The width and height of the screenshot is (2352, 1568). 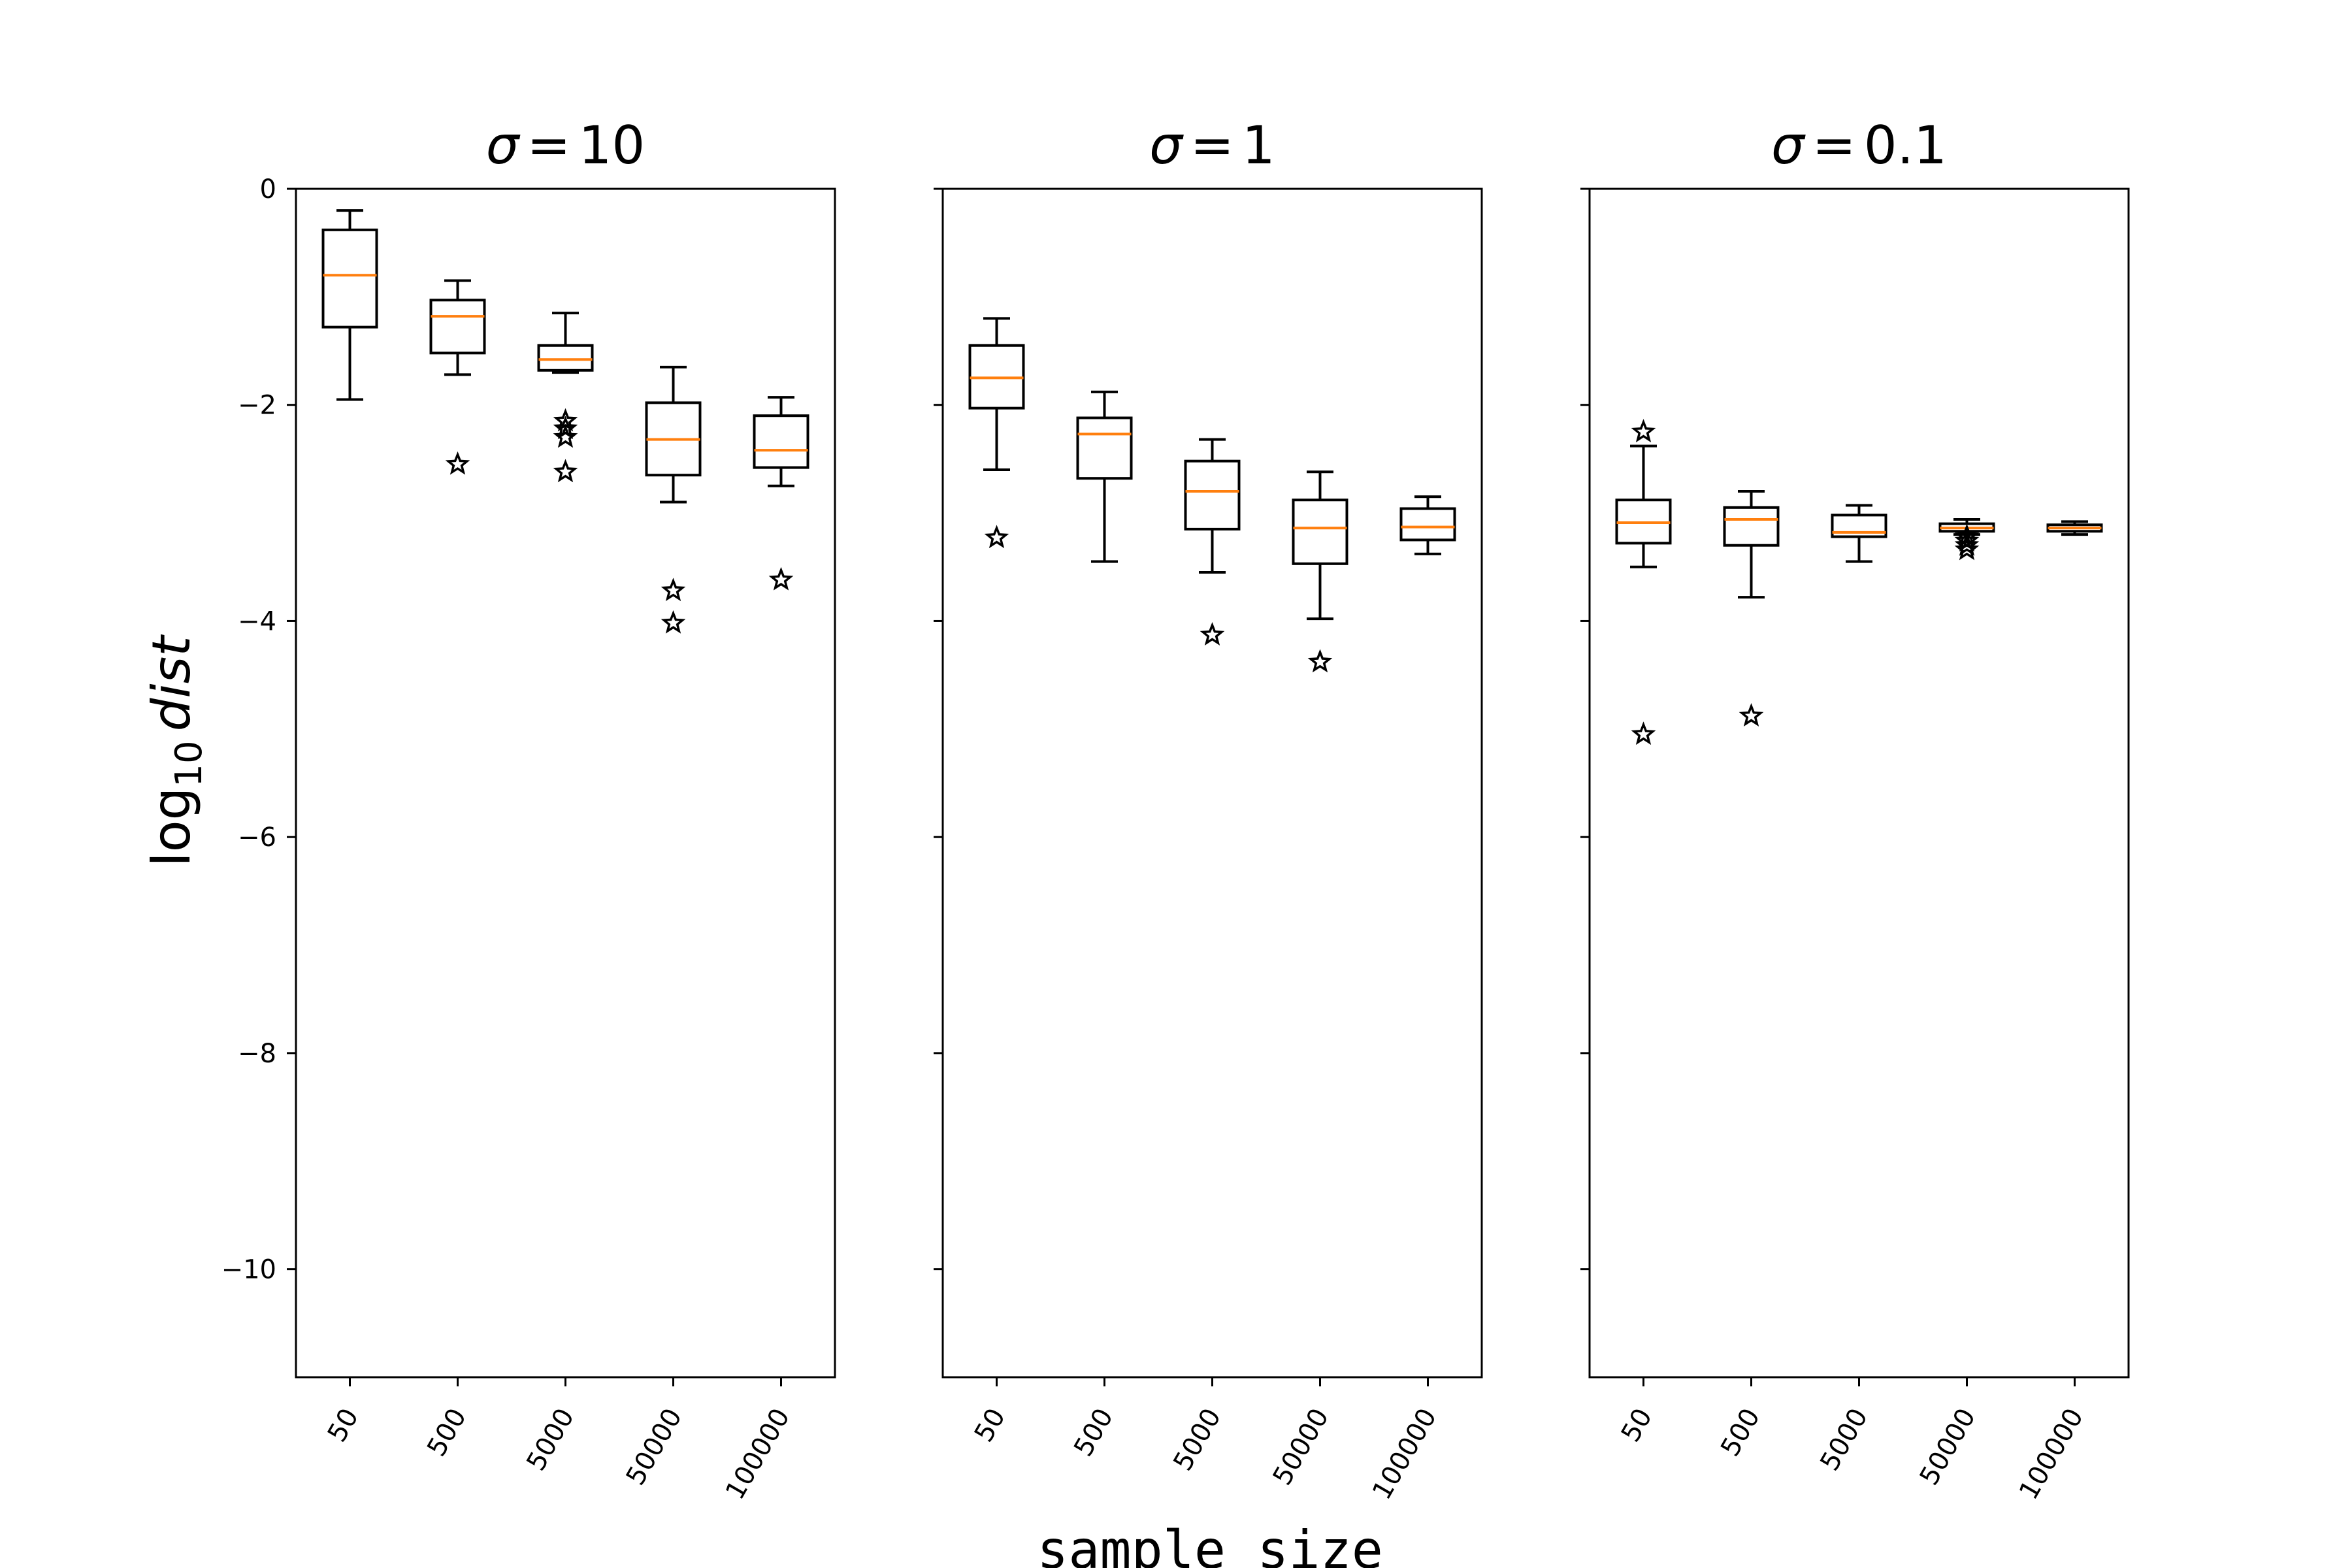 I want to click on panel-title: σ = 0.1, so click(x=1859, y=145).